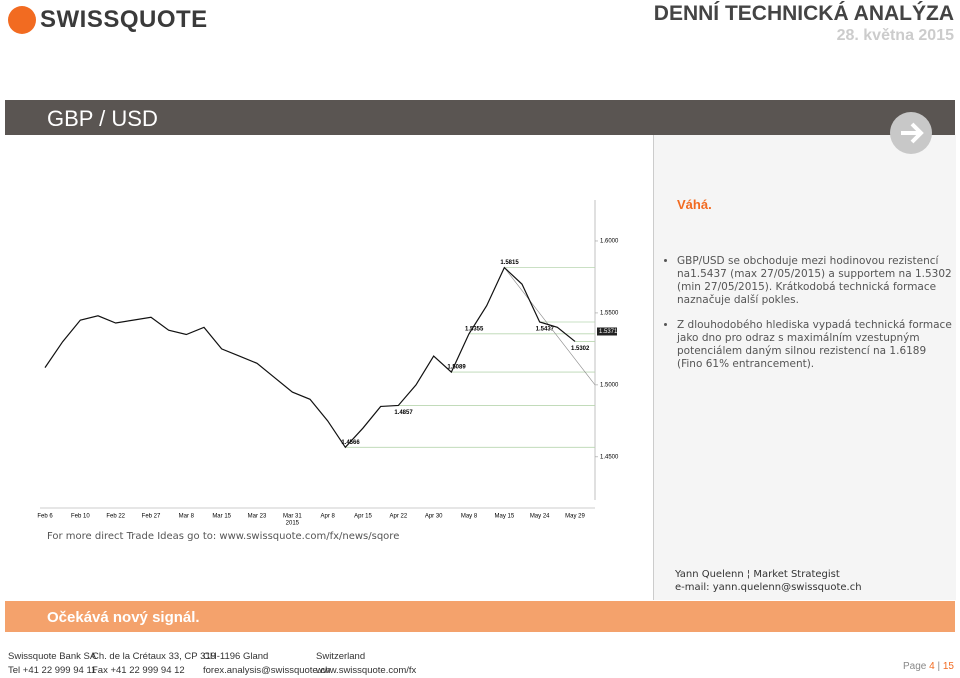 This screenshot has width=960, height=678. I want to click on page-number: Page 4 | 15, so click(928, 666).